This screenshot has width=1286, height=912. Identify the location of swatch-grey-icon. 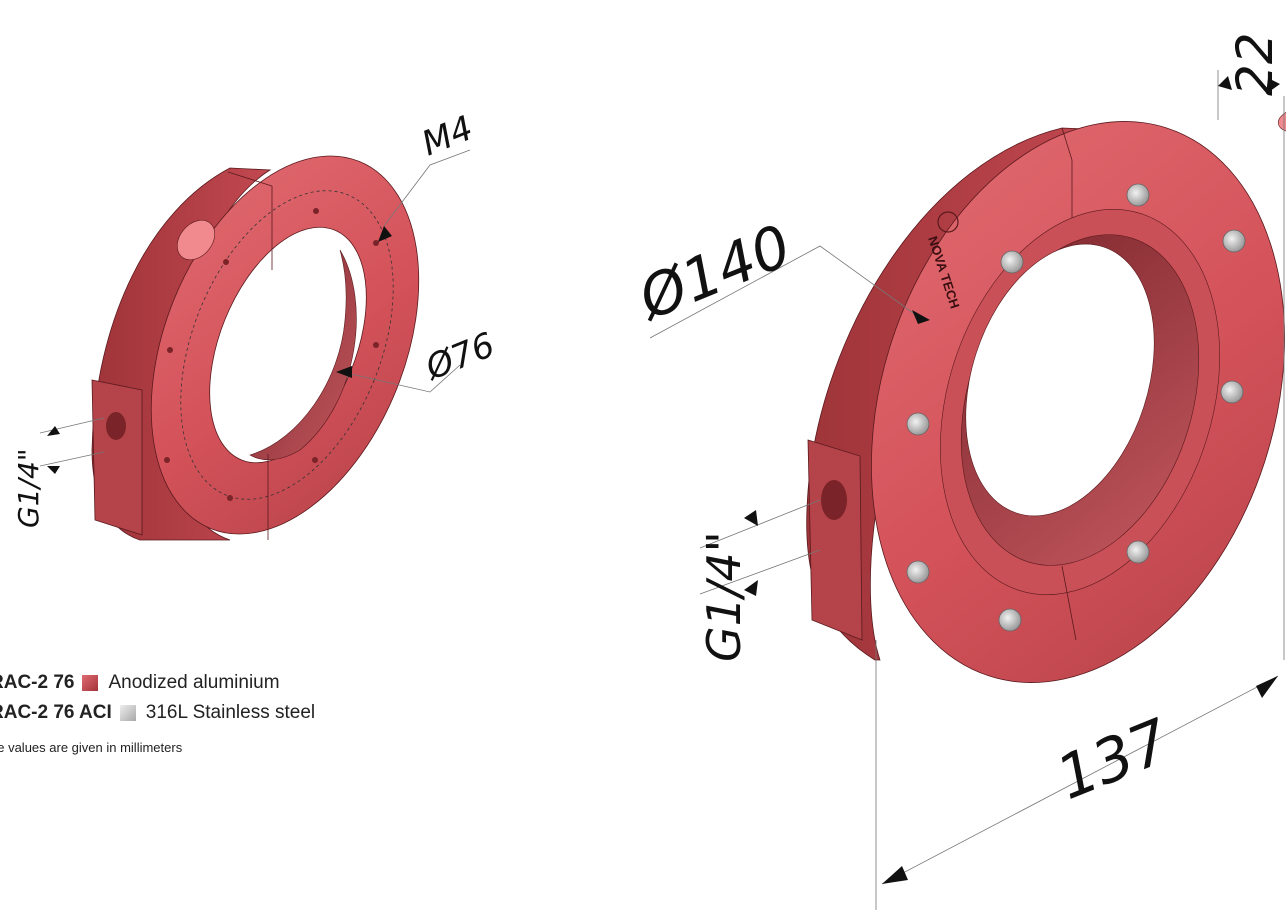
(127, 713).